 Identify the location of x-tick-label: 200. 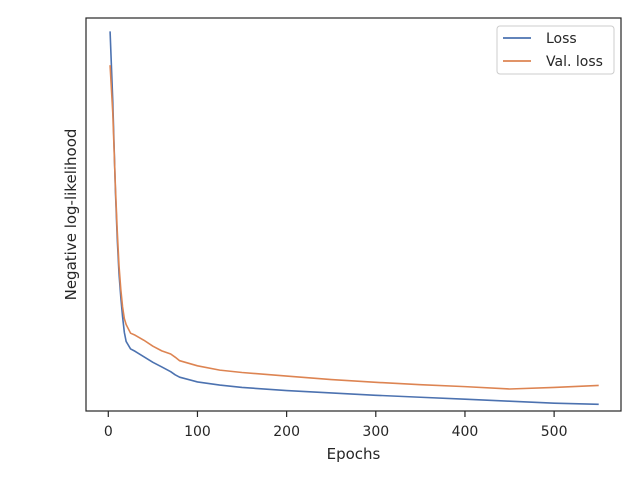
(286, 432).